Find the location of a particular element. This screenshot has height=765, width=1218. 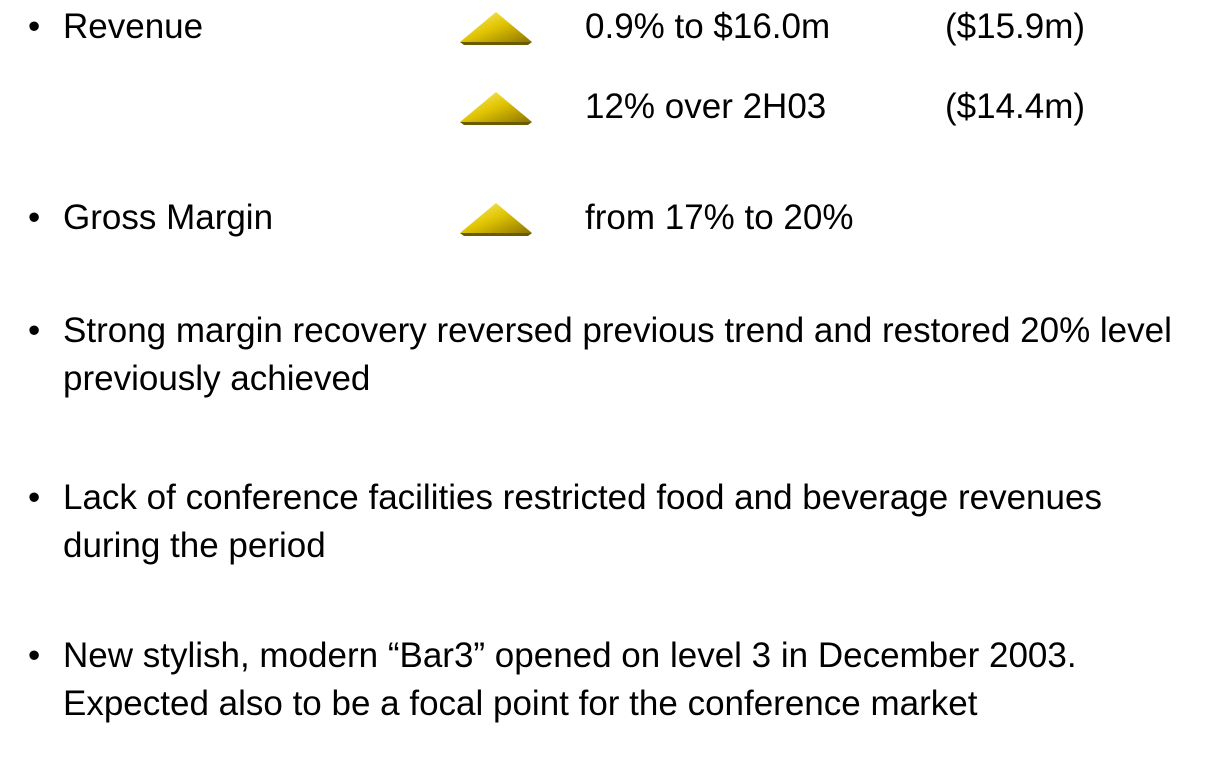

change-text: 12% over 2H03 is located at coordinates (706, 106).